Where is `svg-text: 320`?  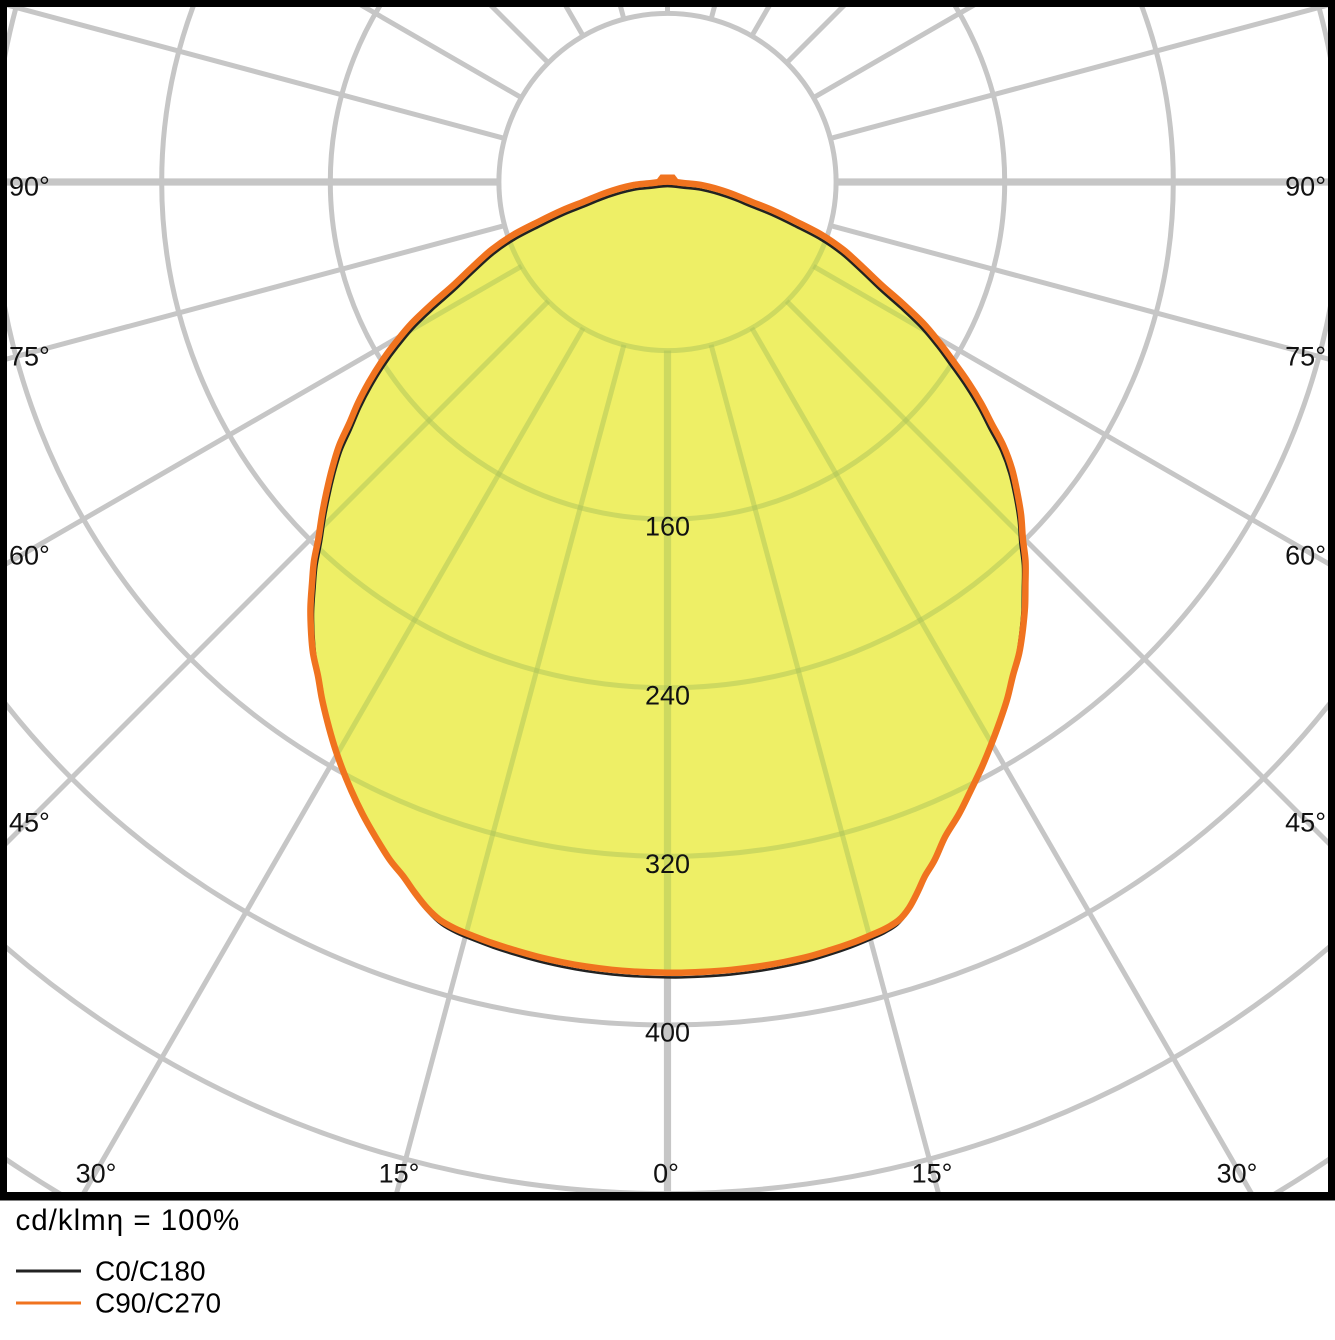 svg-text: 320 is located at coordinates (667, 864).